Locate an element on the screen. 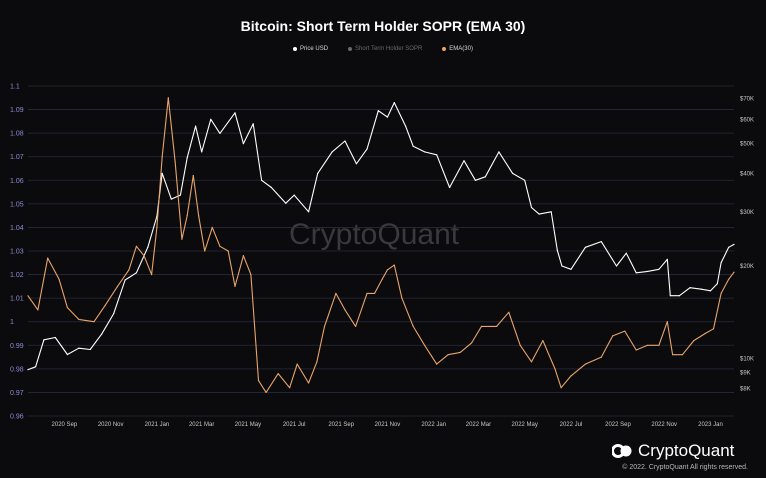  right-tick-label: $50K is located at coordinates (747, 145).